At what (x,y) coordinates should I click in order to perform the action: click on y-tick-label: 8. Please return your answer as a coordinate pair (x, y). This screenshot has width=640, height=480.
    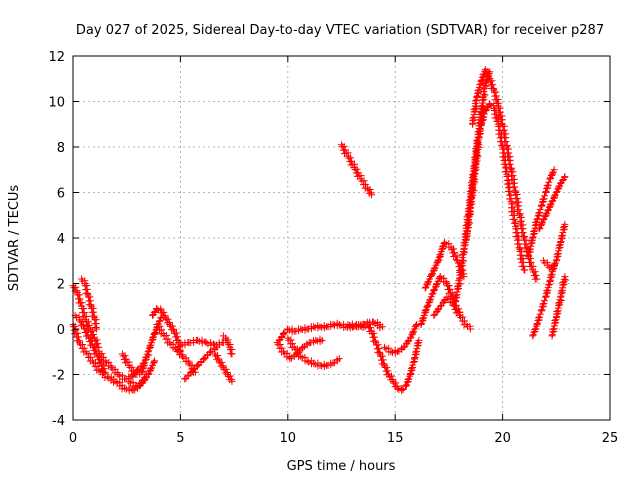
    Looking at the image, I should click on (61, 148).